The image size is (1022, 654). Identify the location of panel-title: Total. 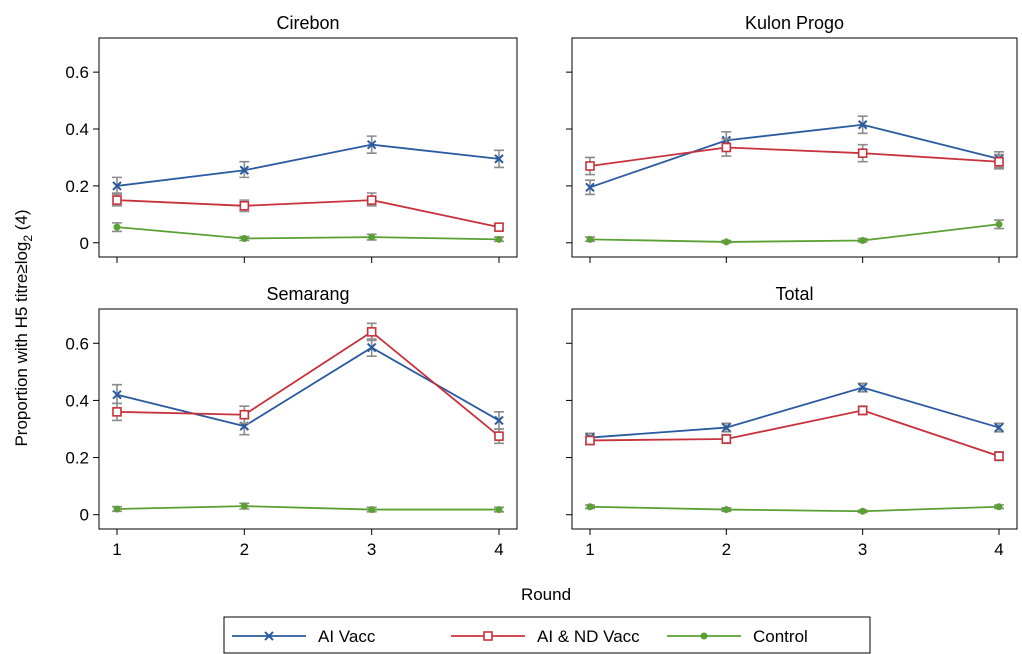
(794, 294).